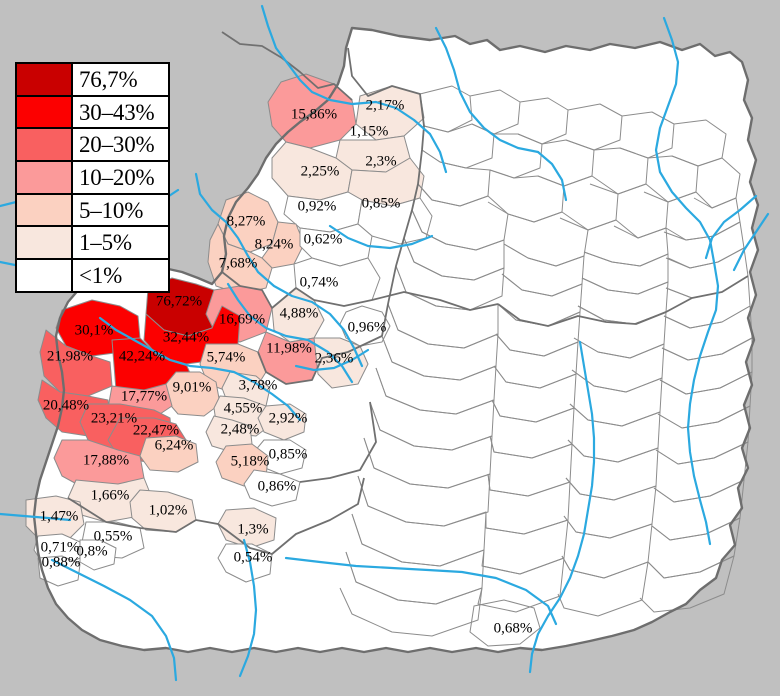 This screenshot has width=780, height=696. What do you see at coordinates (243, 408) in the screenshot?
I see `district-value-label: 4,55%` at bounding box center [243, 408].